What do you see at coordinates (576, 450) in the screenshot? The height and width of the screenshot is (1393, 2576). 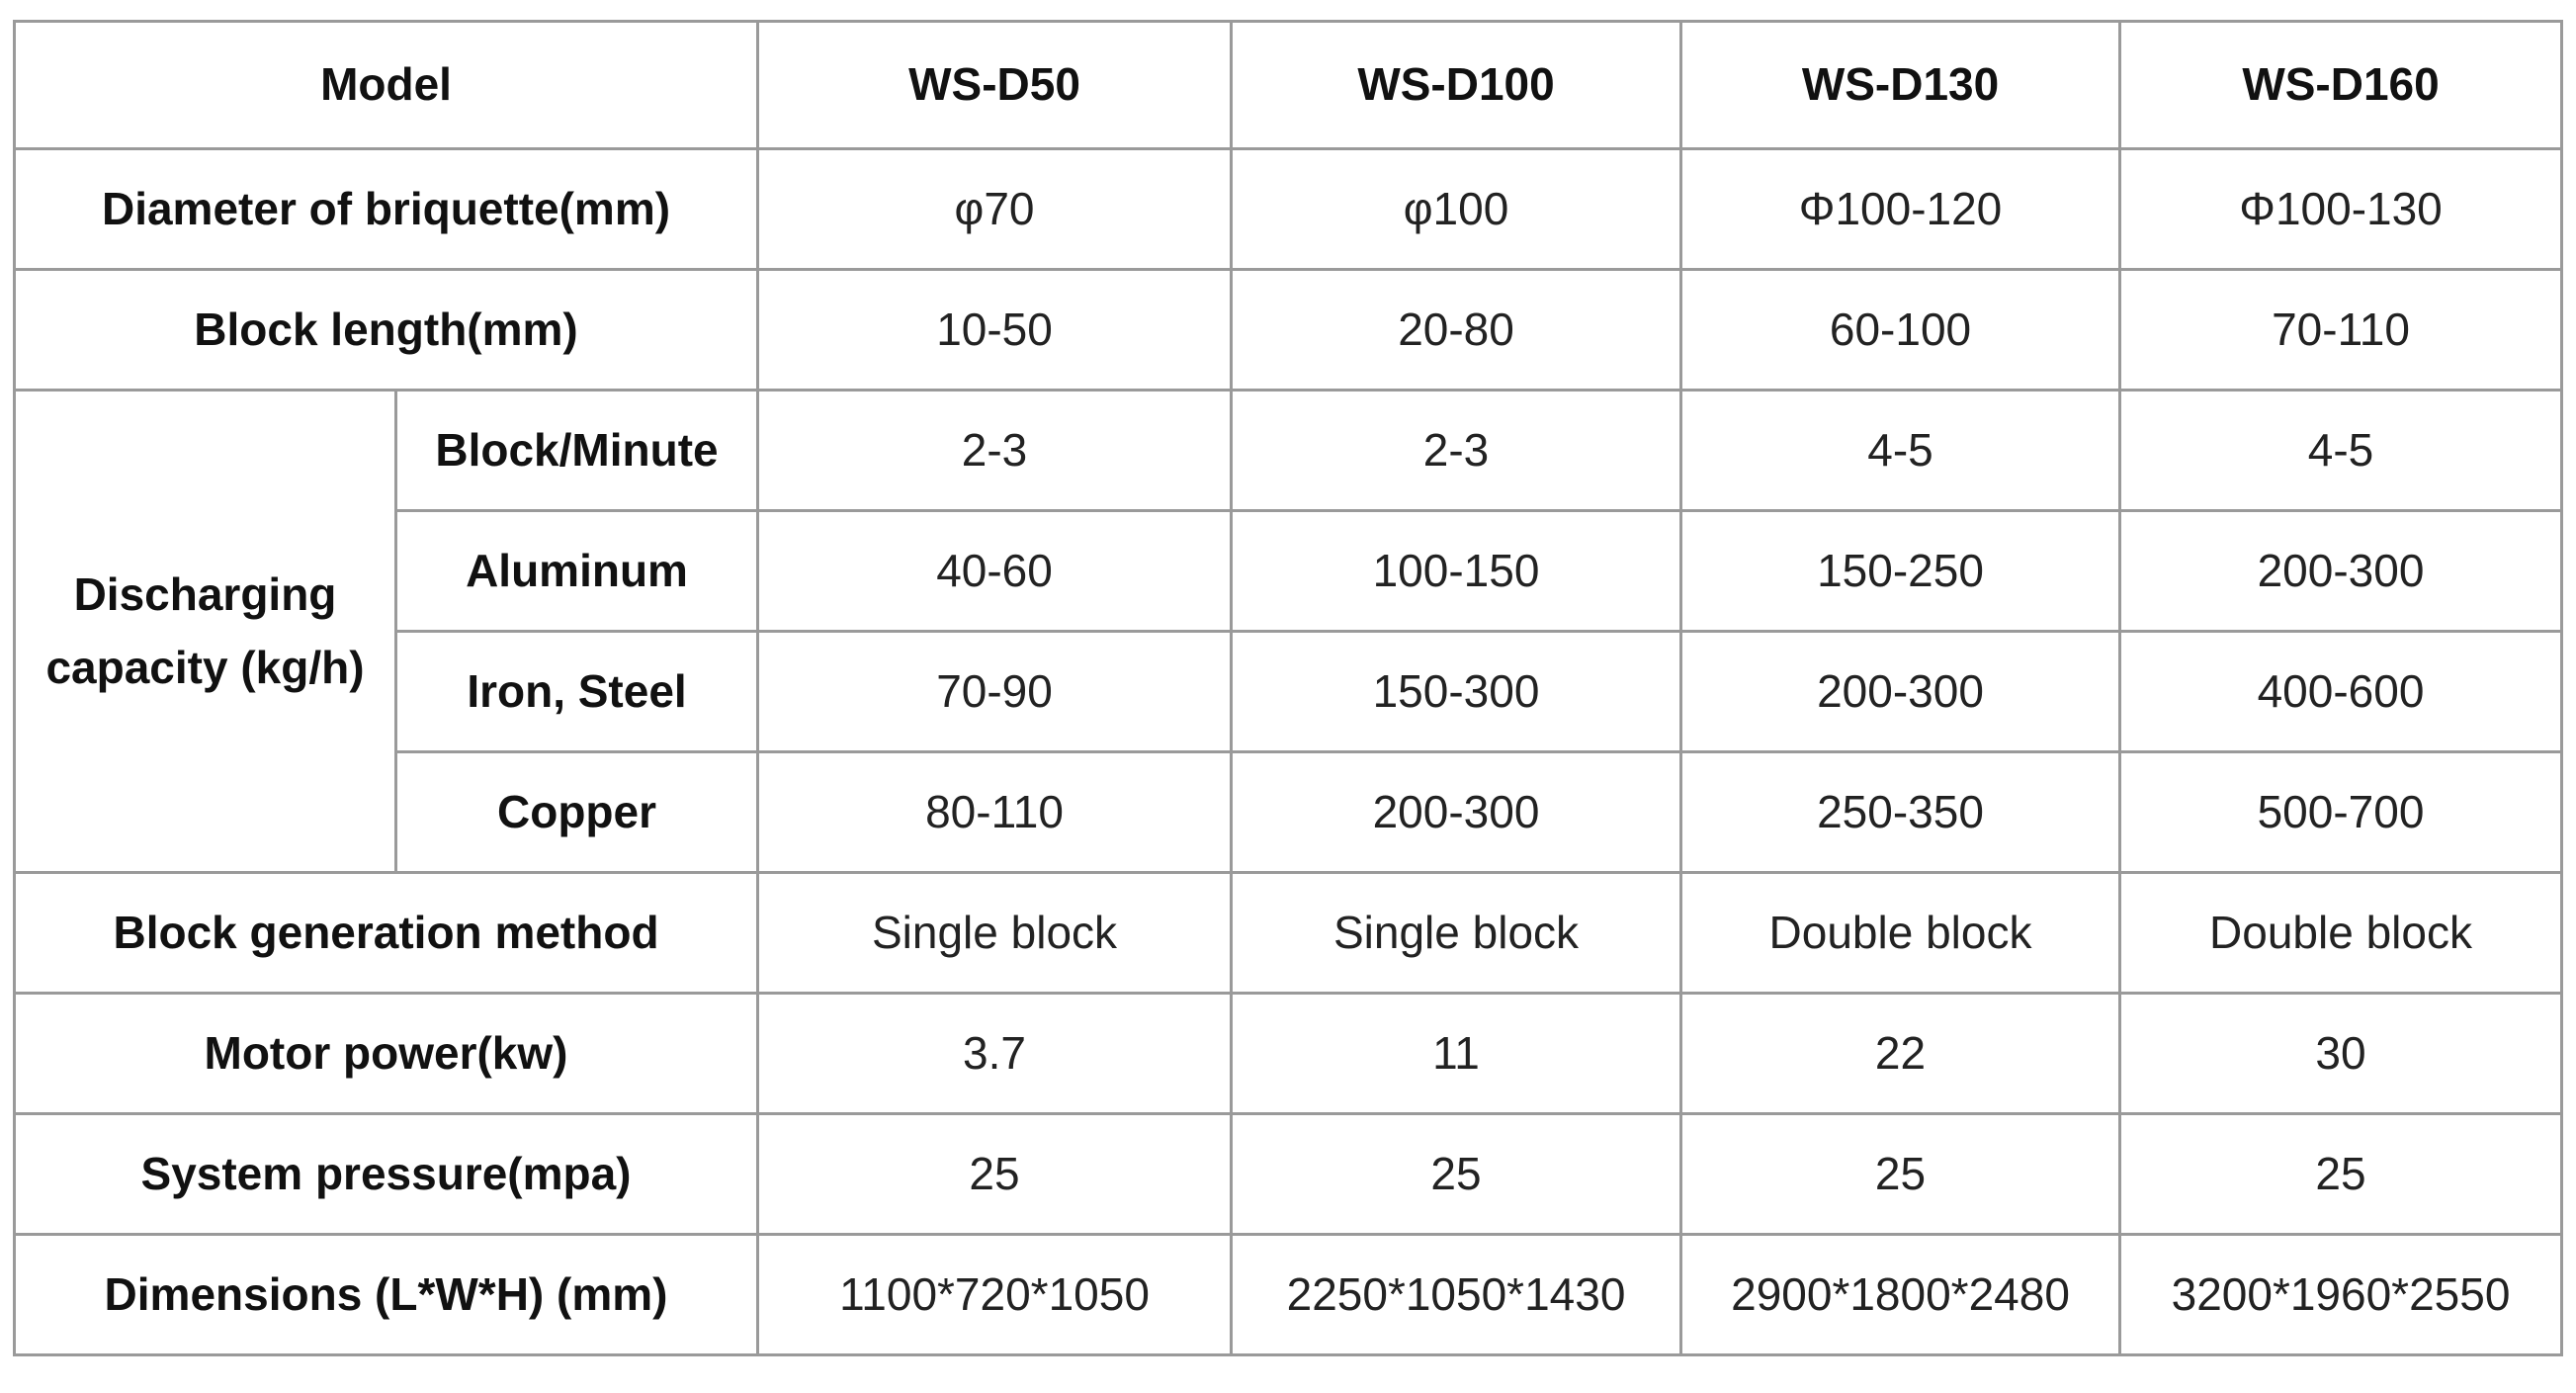 I see `row-label: Block/Minute` at bounding box center [576, 450].